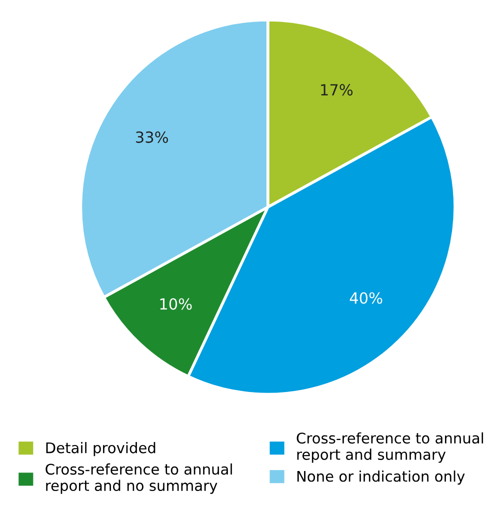  Describe the element at coordinates (176, 304) in the screenshot. I see `data-label: 10%` at that location.